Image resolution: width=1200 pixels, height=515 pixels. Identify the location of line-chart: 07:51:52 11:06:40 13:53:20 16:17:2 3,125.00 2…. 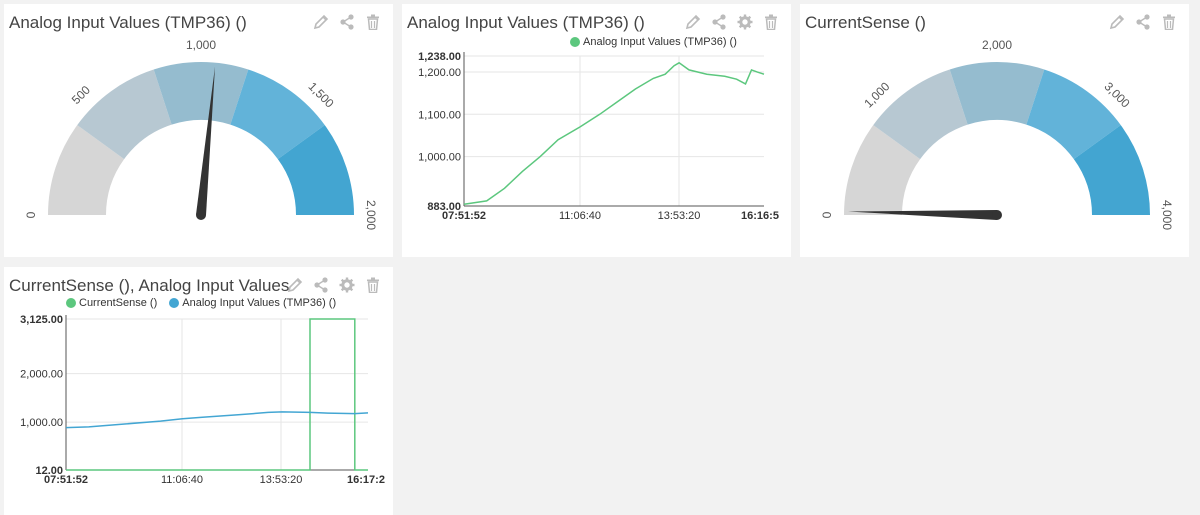
(202, 400).